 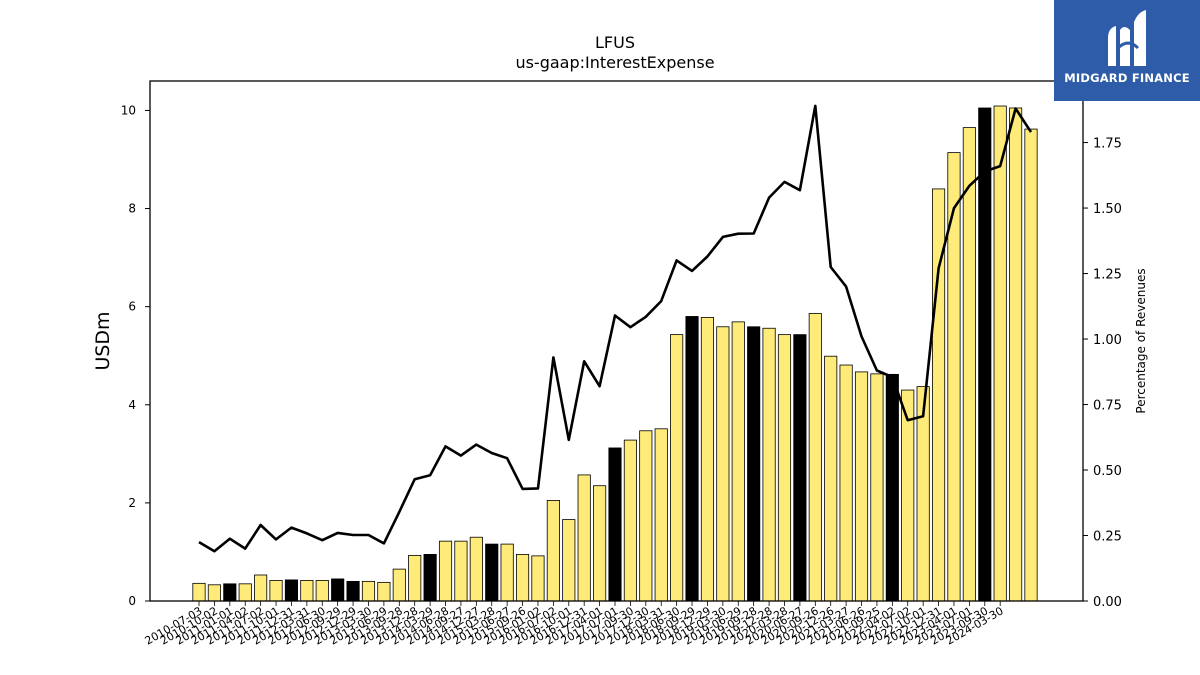 What do you see at coordinates (1107, 340) in the screenshot?
I see `y2-tick-label: 1.00` at bounding box center [1107, 340].